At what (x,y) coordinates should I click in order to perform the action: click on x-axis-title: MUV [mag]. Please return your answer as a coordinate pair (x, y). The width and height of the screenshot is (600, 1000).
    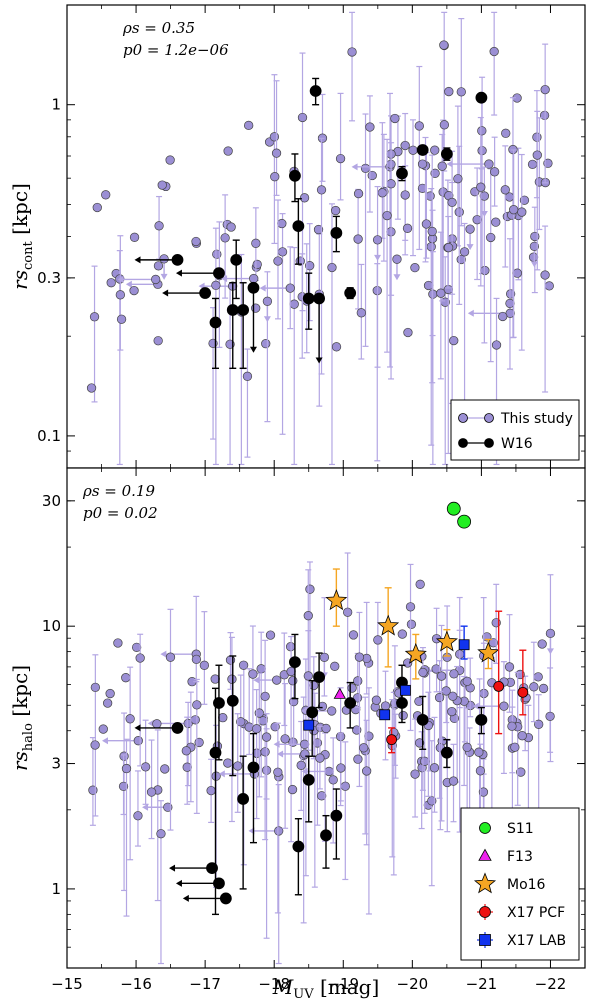
    Looking at the image, I should click on (326, 987).